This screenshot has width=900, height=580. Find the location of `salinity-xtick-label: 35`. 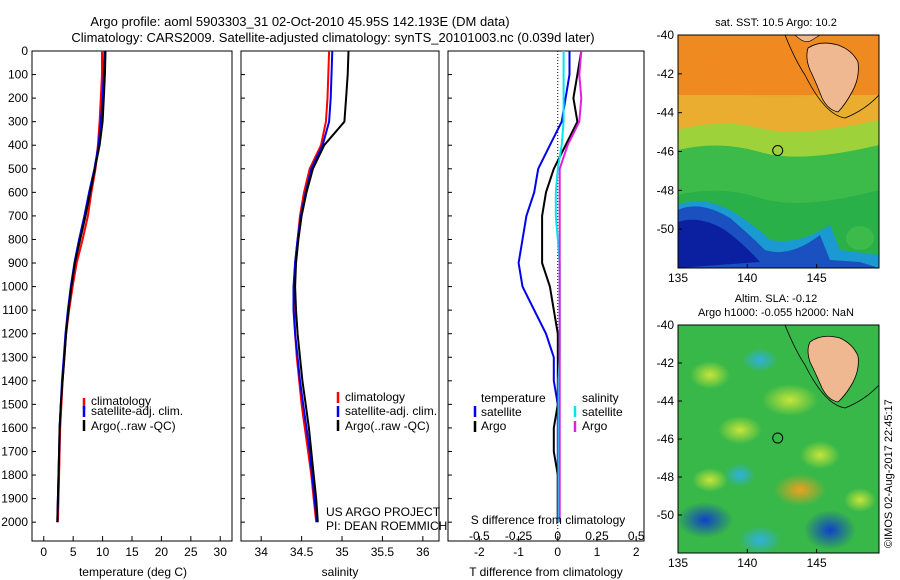

salinity-xtick-label: 35 is located at coordinates (342, 552).